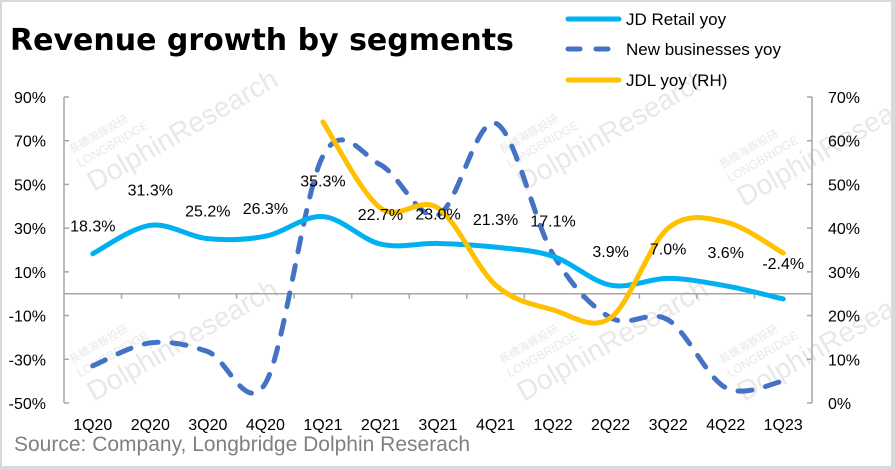 This screenshot has width=895, height=470. What do you see at coordinates (844, 229) in the screenshot?
I see `right-tick-label: 40%` at bounding box center [844, 229].